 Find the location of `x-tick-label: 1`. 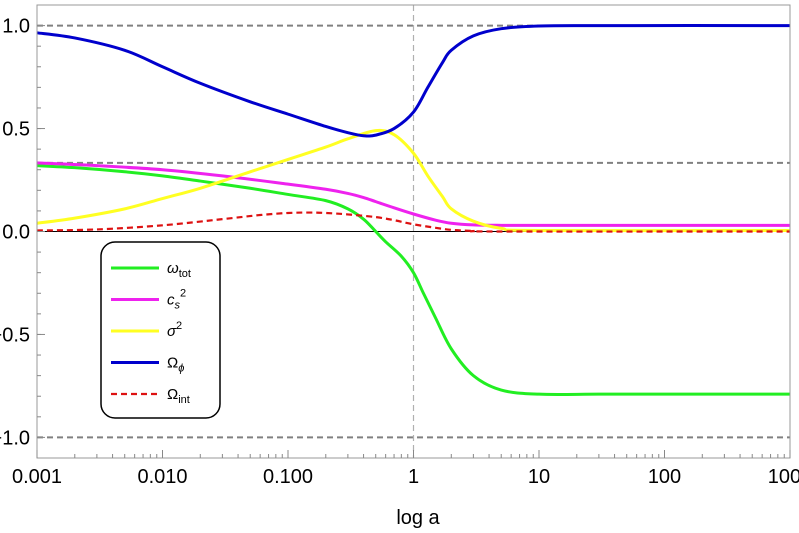

x-tick-label: 1 is located at coordinates (413, 477).